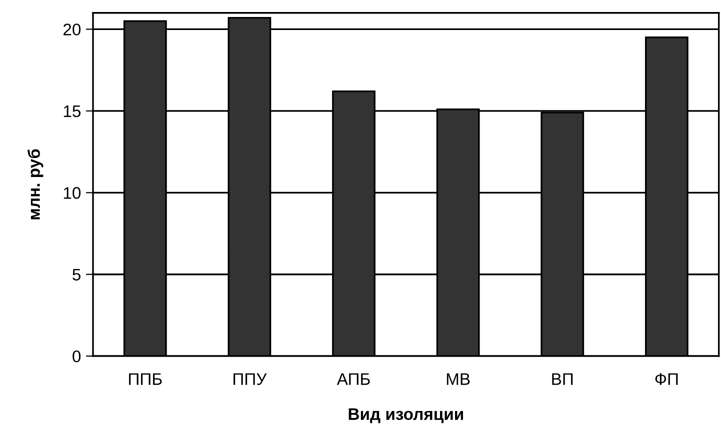 This screenshot has height=444, width=721. I want to click on y-tick-label: 10, so click(72, 193).